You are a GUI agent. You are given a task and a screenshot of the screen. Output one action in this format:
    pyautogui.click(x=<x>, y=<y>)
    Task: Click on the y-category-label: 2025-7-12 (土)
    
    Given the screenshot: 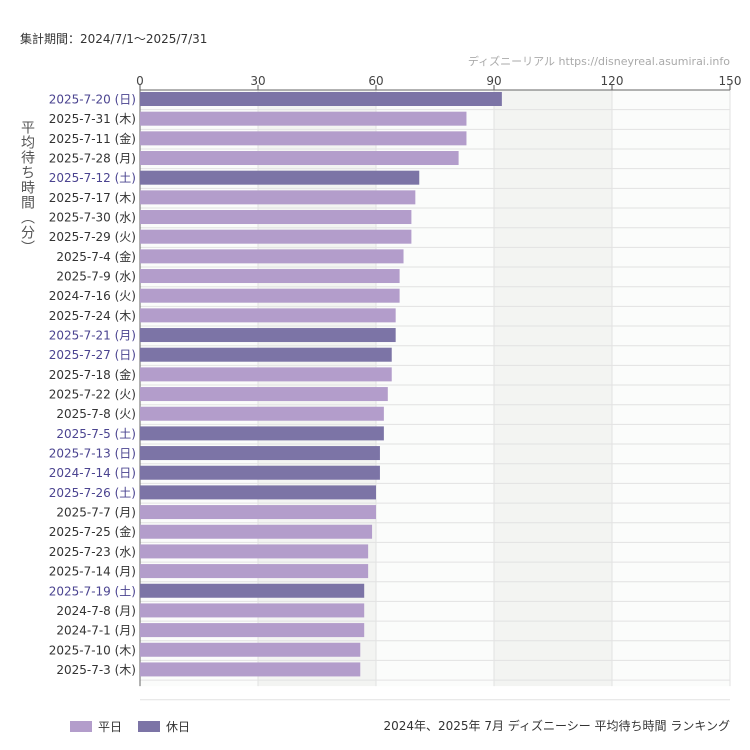 What is the action you would take?
    pyautogui.click(x=92, y=178)
    